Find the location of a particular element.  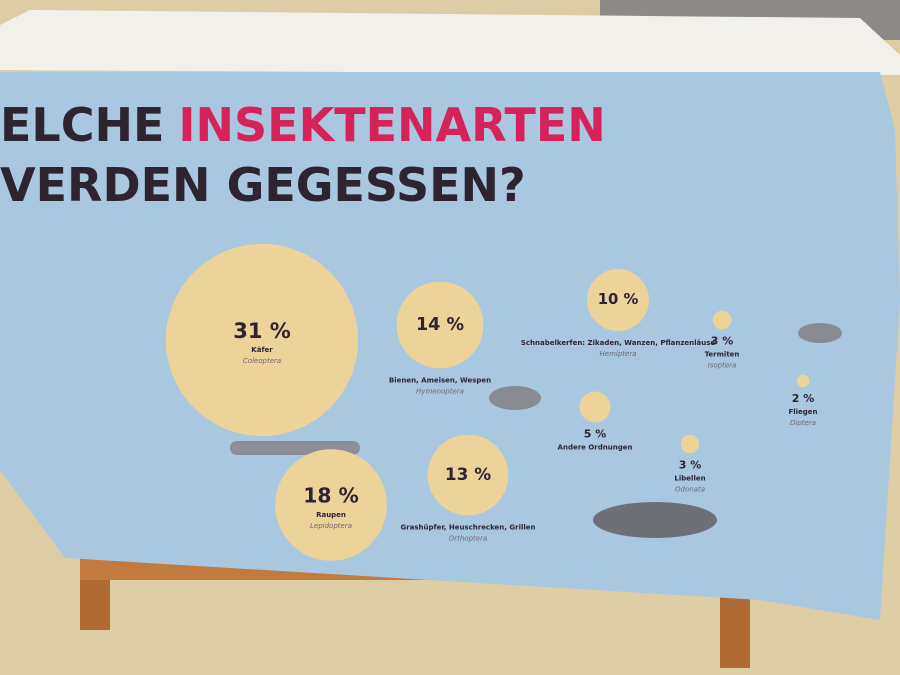

title-word: INSEKTENARTEN is located at coordinates (391, 125).